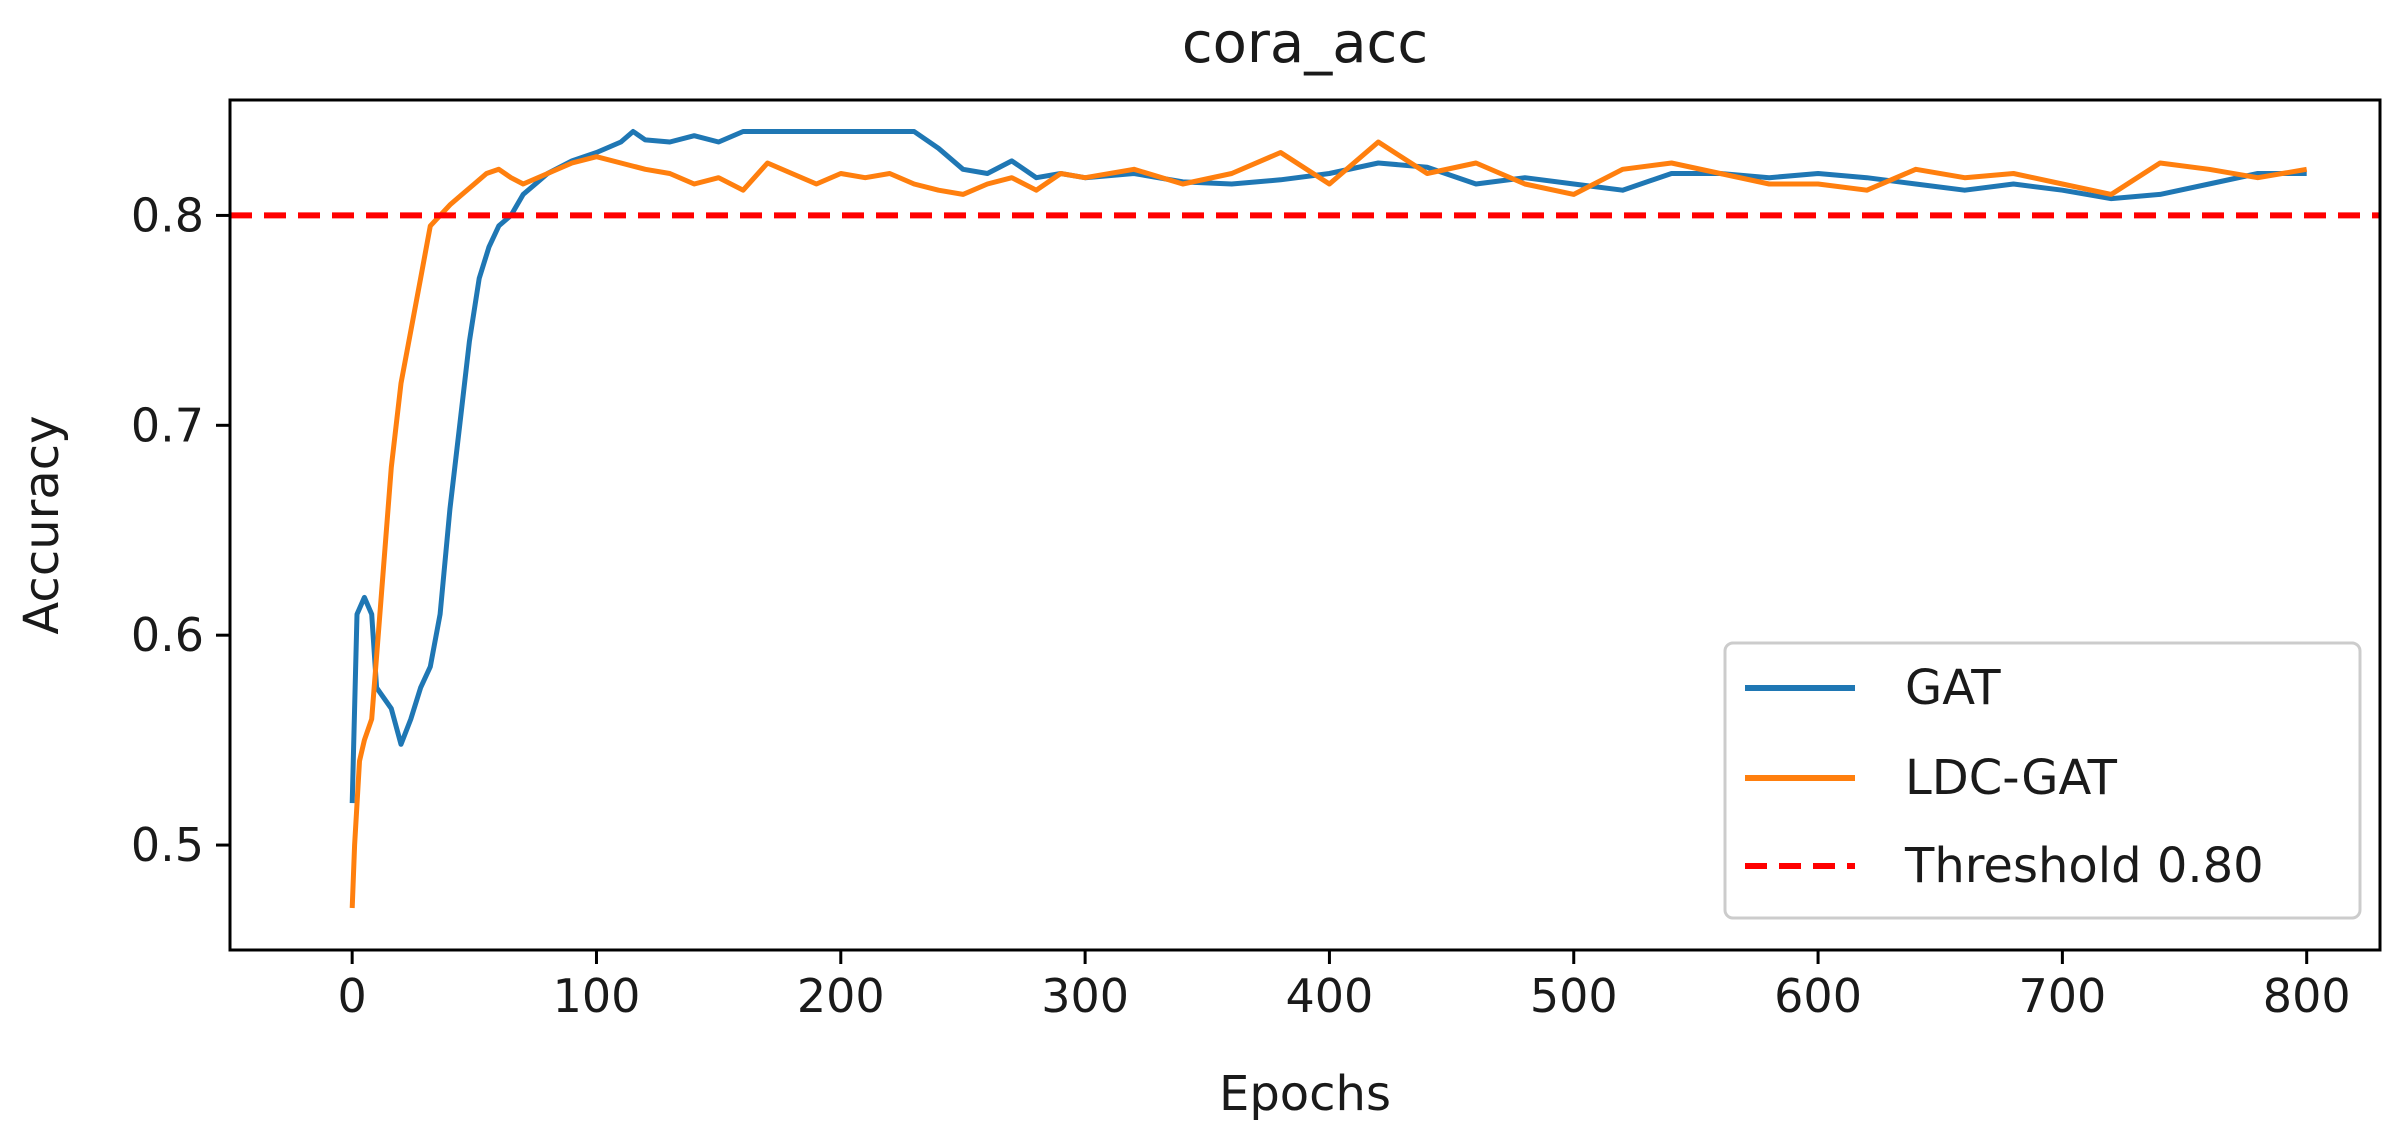  What do you see at coordinates (1953, 688) in the screenshot?
I see `legend-label-gat: GAT` at bounding box center [1953, 688].